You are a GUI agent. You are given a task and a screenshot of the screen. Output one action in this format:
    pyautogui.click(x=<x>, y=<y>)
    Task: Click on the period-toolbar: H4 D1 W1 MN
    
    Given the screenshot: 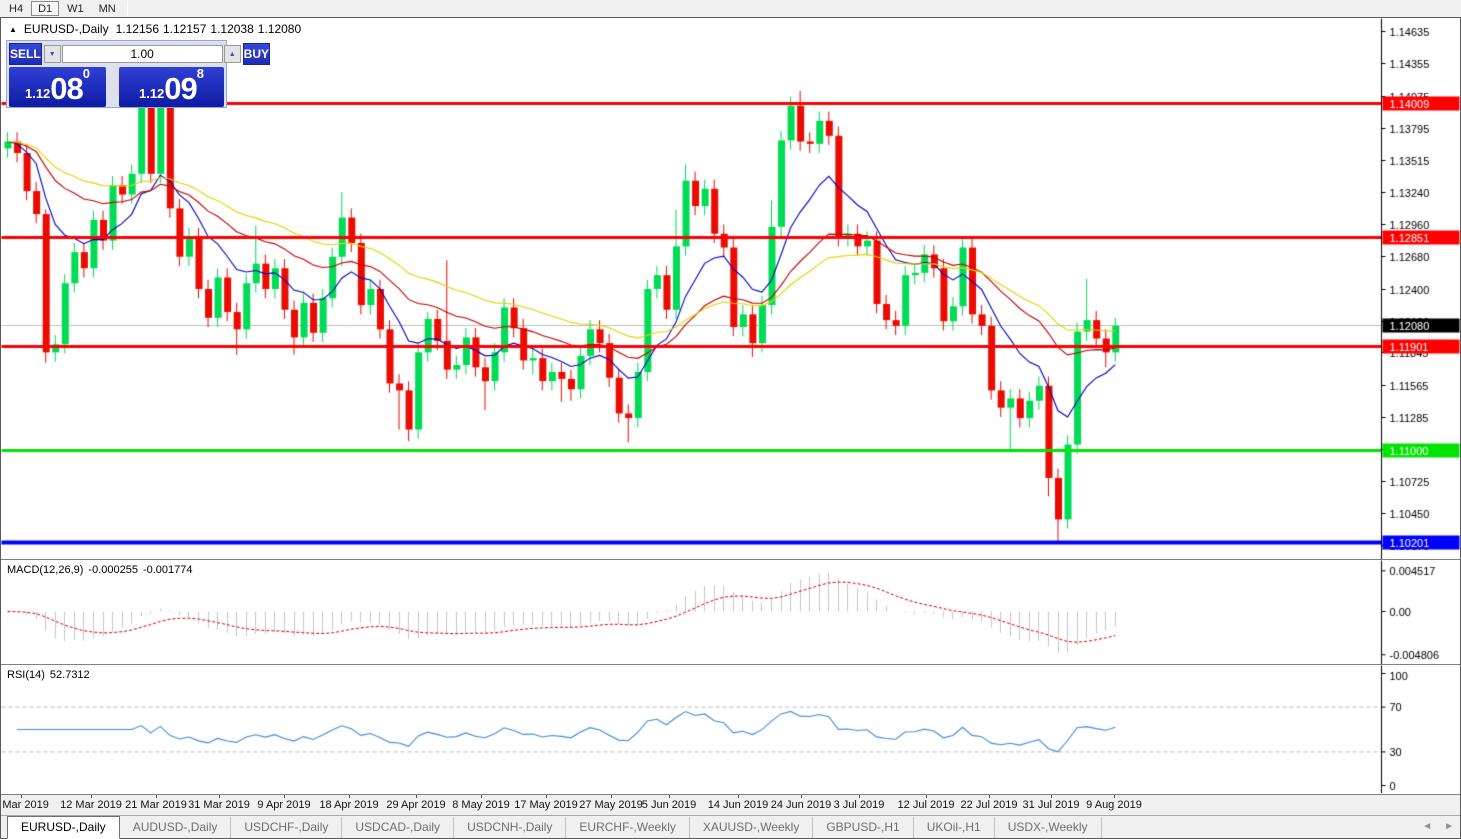 What is the action you would take?
    pyautogui.click(x=730, y=8)
    